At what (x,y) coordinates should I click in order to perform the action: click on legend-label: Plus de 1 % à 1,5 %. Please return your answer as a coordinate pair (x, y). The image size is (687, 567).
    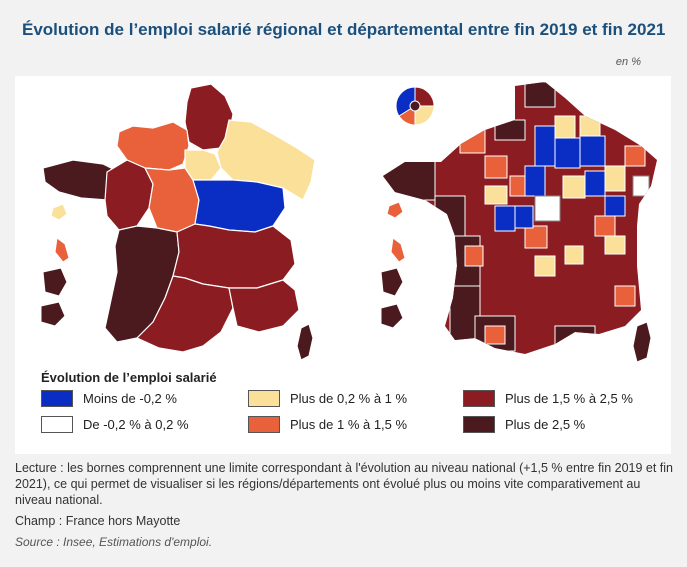
    Looking at the image, I should click on (349, 424).